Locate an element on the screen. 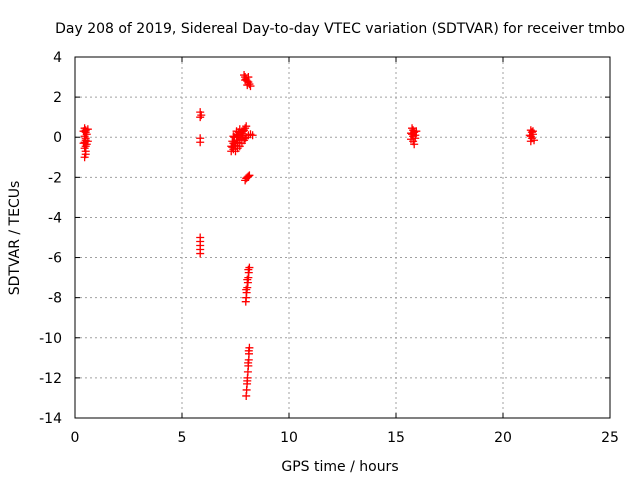 The image size is (640, 480). x-tick-label: 20 is located at coordinates (503, 438).